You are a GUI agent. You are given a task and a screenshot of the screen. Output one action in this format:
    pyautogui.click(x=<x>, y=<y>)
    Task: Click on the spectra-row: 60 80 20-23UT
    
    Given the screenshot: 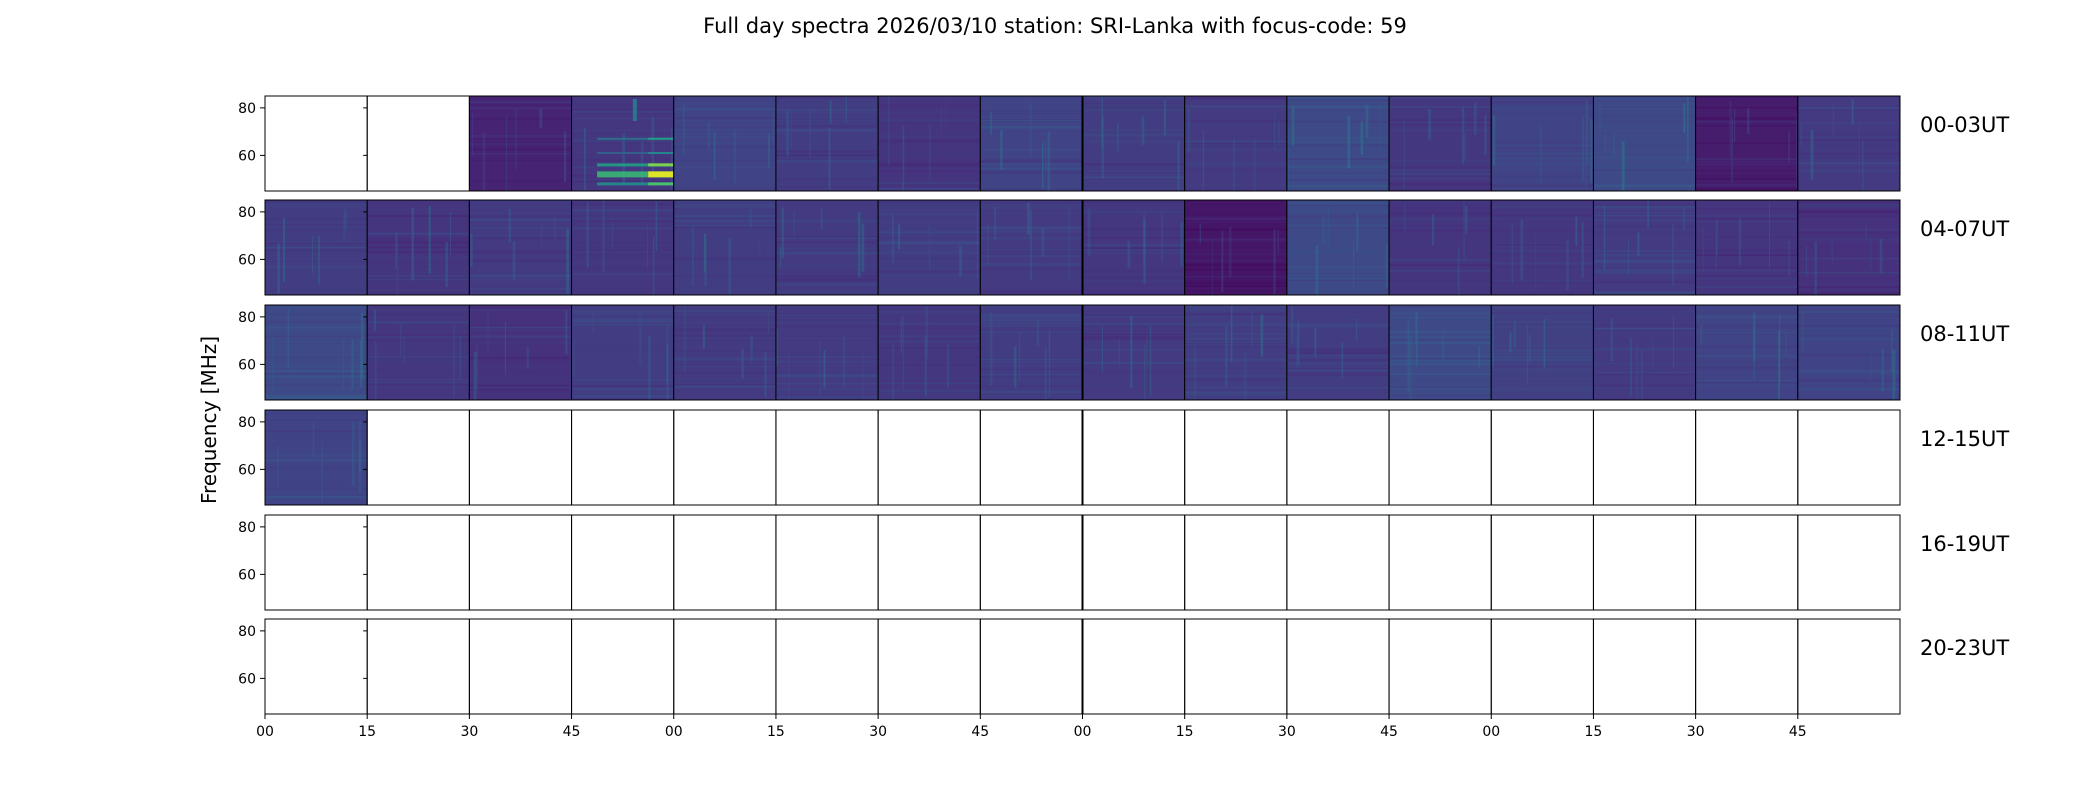 What is the action you would take?
    pyautogui.click(x=1123, y=666)
    